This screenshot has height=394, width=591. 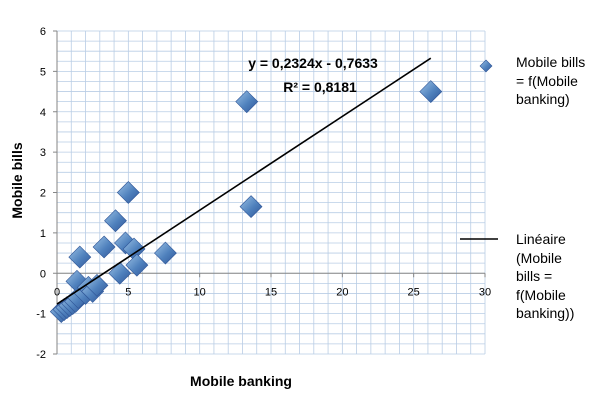 What do you see at coordinates (17, 180) in the screenshot?
I see `y-axis-title: Mobile bills` at bounding box center [17, 180].